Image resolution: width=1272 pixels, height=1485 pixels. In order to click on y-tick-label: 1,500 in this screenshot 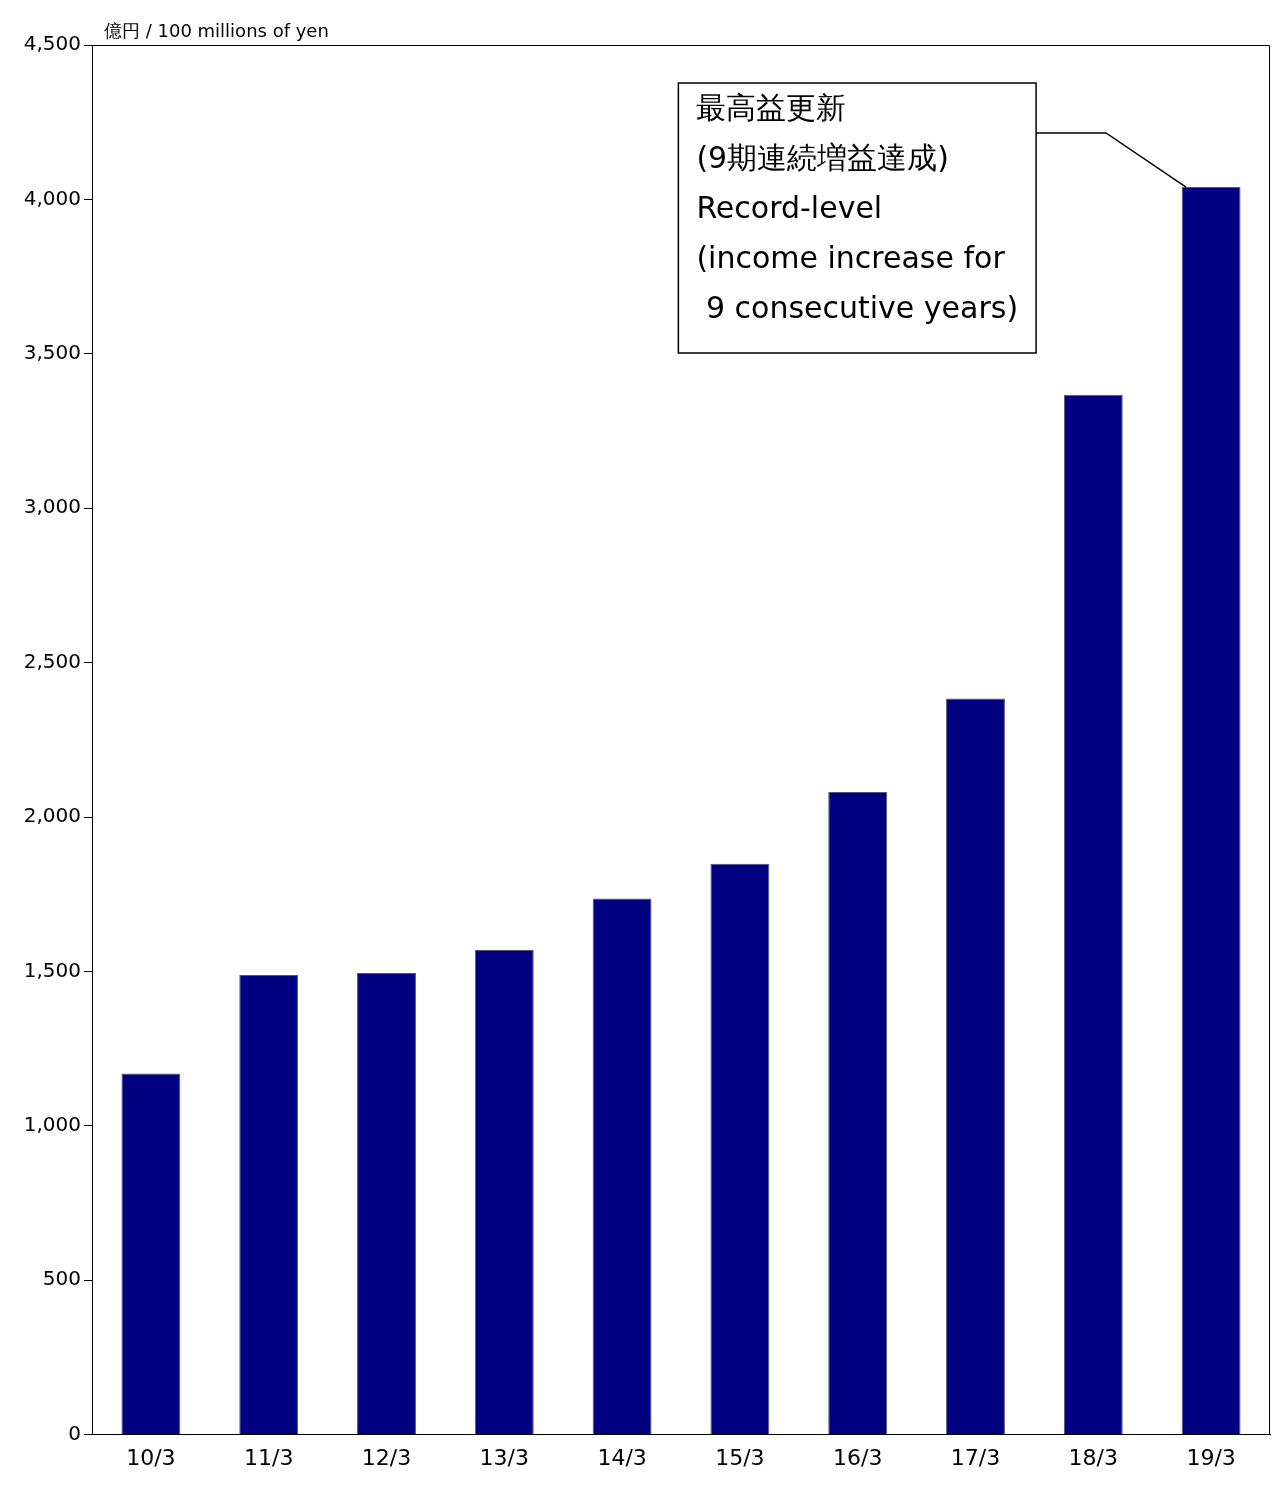, I will do `click(52, 969)`.